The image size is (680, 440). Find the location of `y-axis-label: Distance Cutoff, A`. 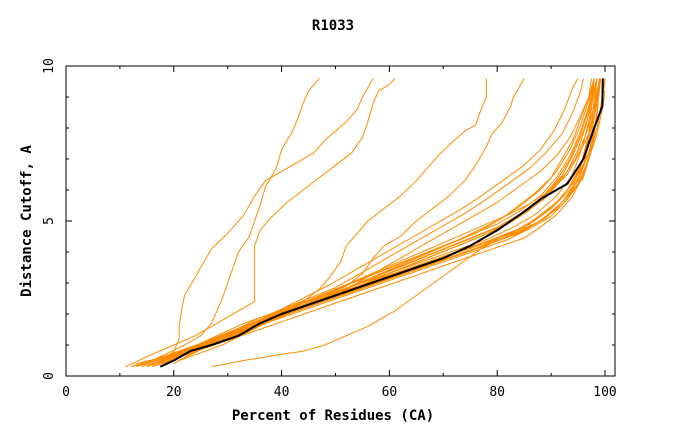

y-axis-label: Distance Cutoff, A is located at coordinates (27, 221).